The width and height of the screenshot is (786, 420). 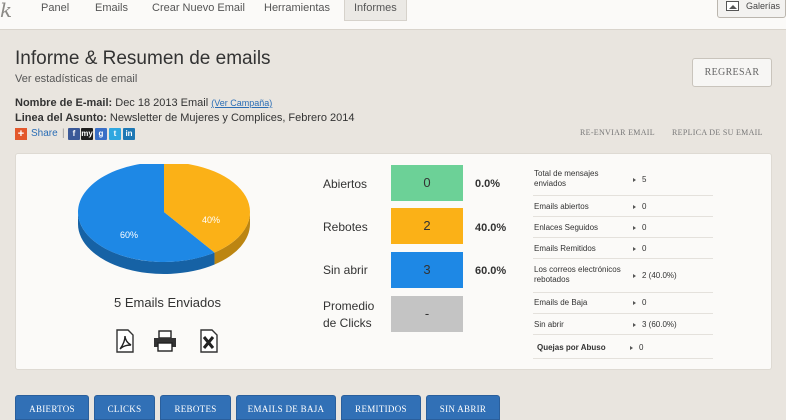 What do you see at coordinates (577, 274) in the screenshot?
I see `side-stat-label: Los correos electrónicos rebotados` at bounding box center [577, 274].